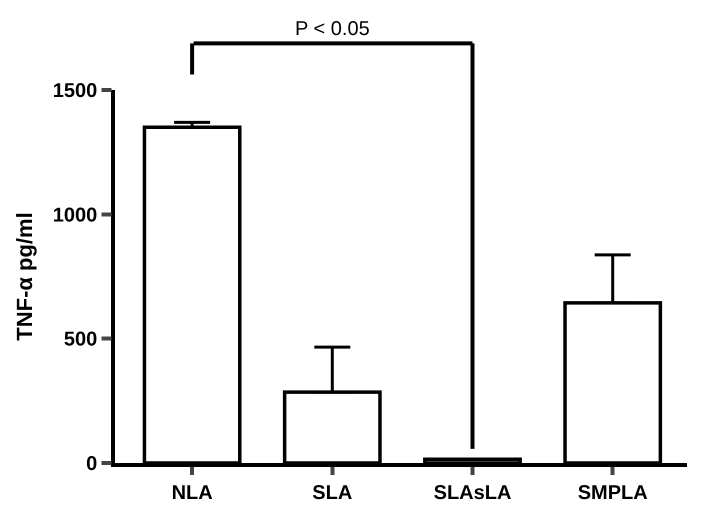 The image size is (702, 516). Describe the element at coordinates (92, 464) in the screenshot. I see `y-tick-label: 0` at that location.